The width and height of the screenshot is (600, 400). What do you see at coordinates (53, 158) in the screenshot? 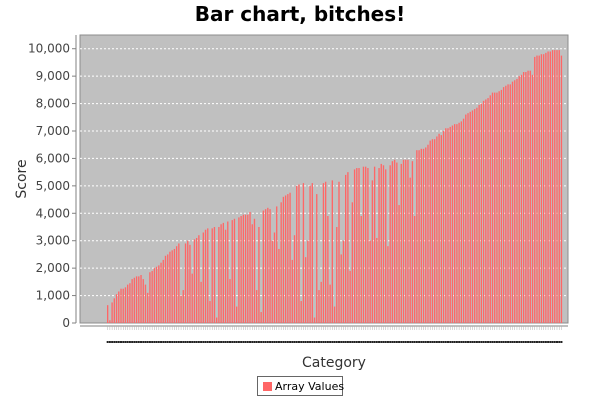
I see `y-tick-label: 6,000` at bounding box center [53, 158].